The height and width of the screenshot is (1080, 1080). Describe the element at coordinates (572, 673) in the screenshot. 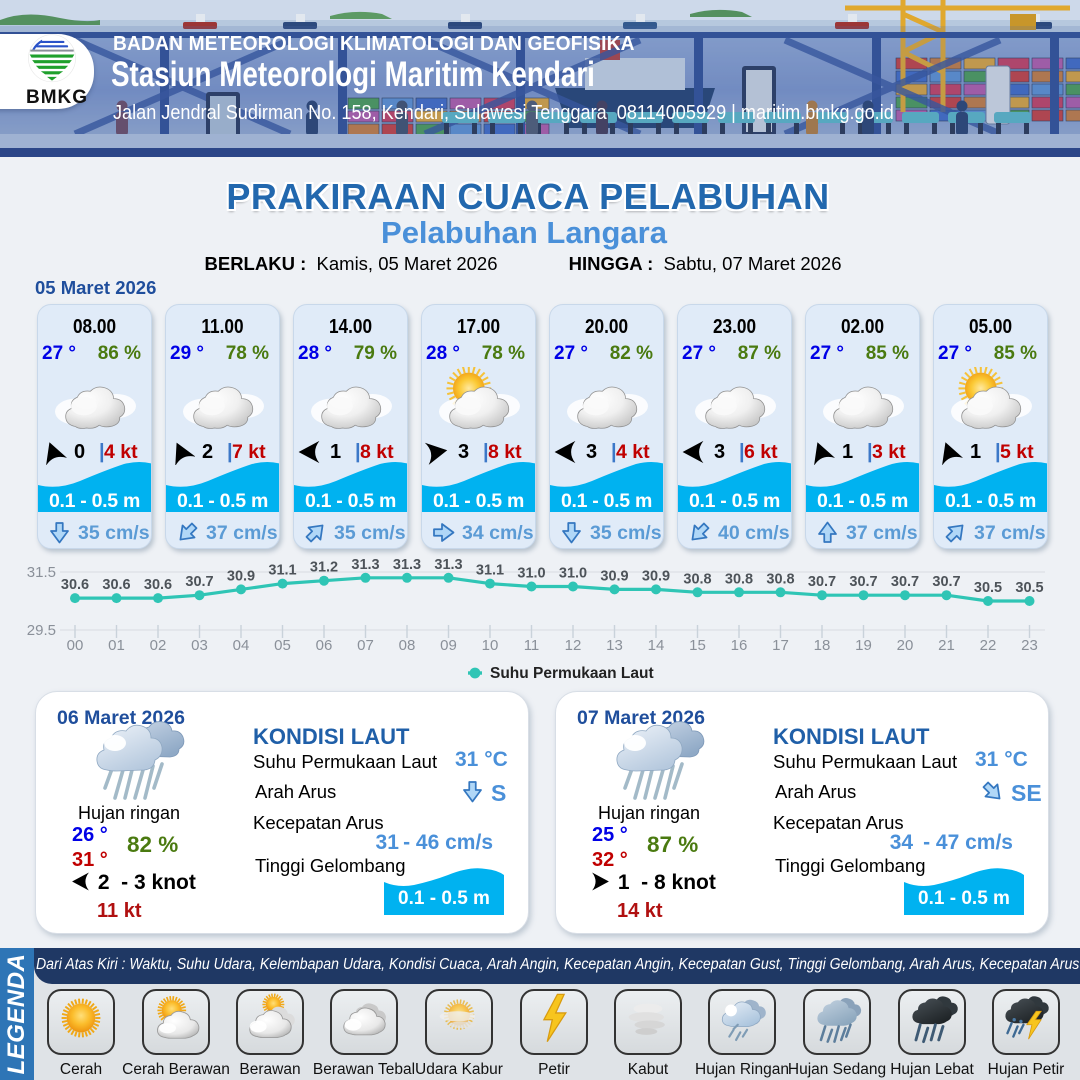

I see `svg-text: Suhu Permukaan Laut` at that location.